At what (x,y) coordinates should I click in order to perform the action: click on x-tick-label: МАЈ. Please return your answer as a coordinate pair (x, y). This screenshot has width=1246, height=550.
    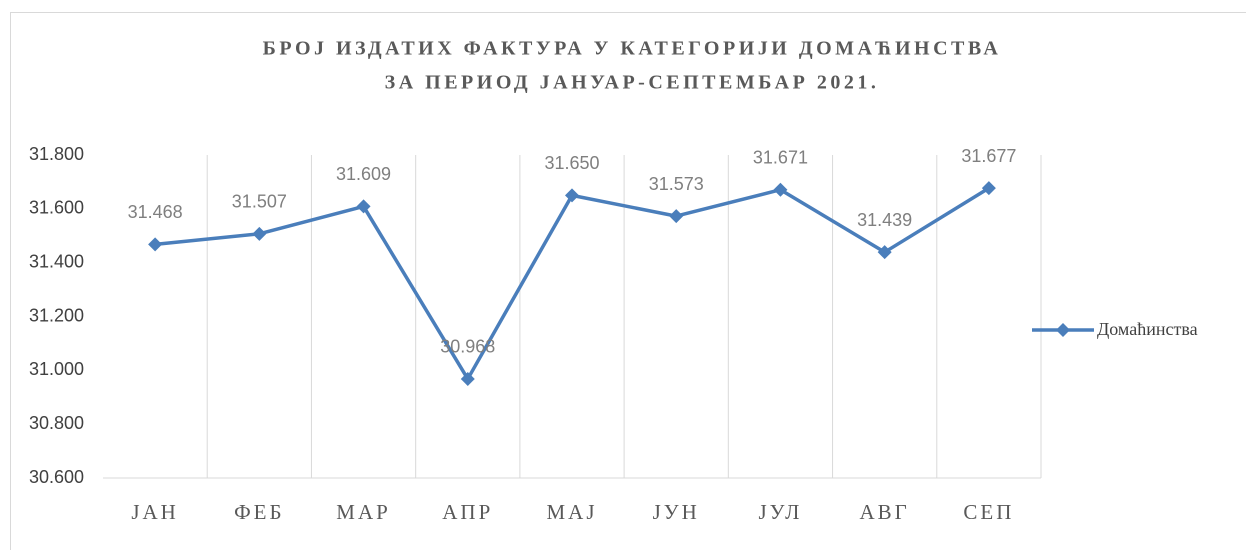
    Looking at the image, I should click on (571, 512).